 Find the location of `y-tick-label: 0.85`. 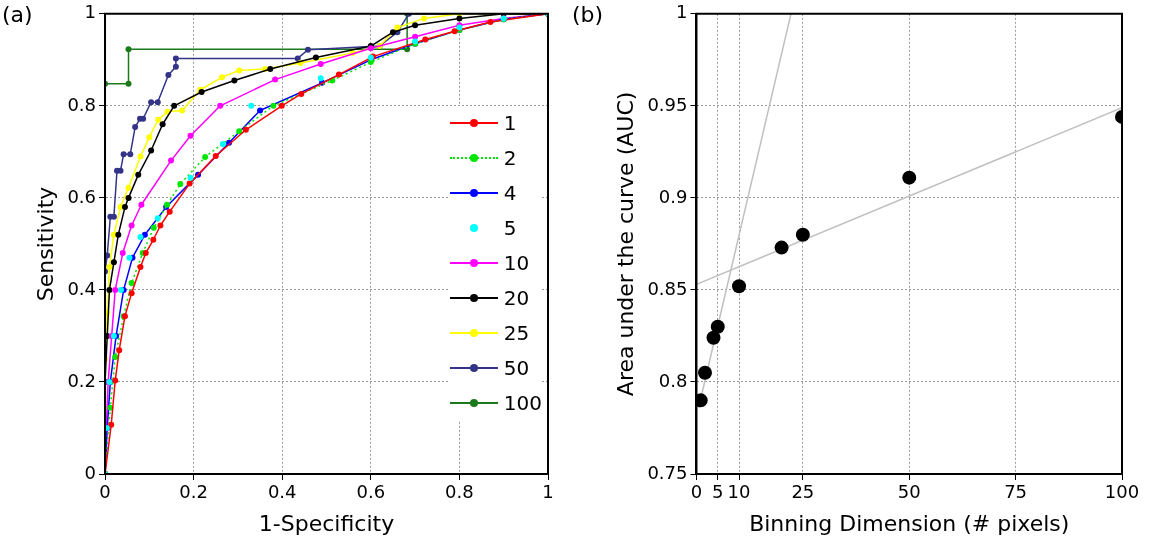

y-tick-label: 0.85 is located at coordinates (667, 288).